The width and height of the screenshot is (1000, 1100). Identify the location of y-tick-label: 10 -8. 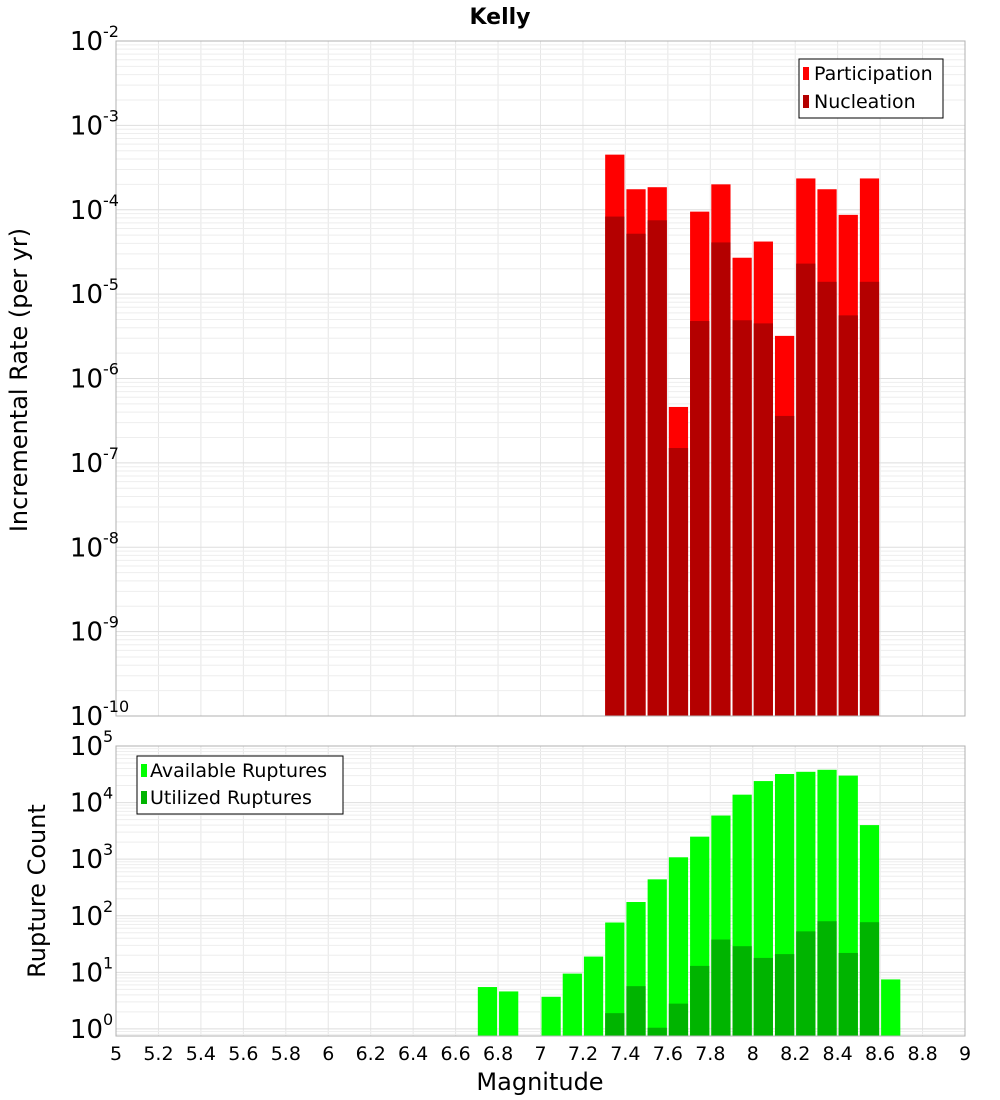
(94, 545).